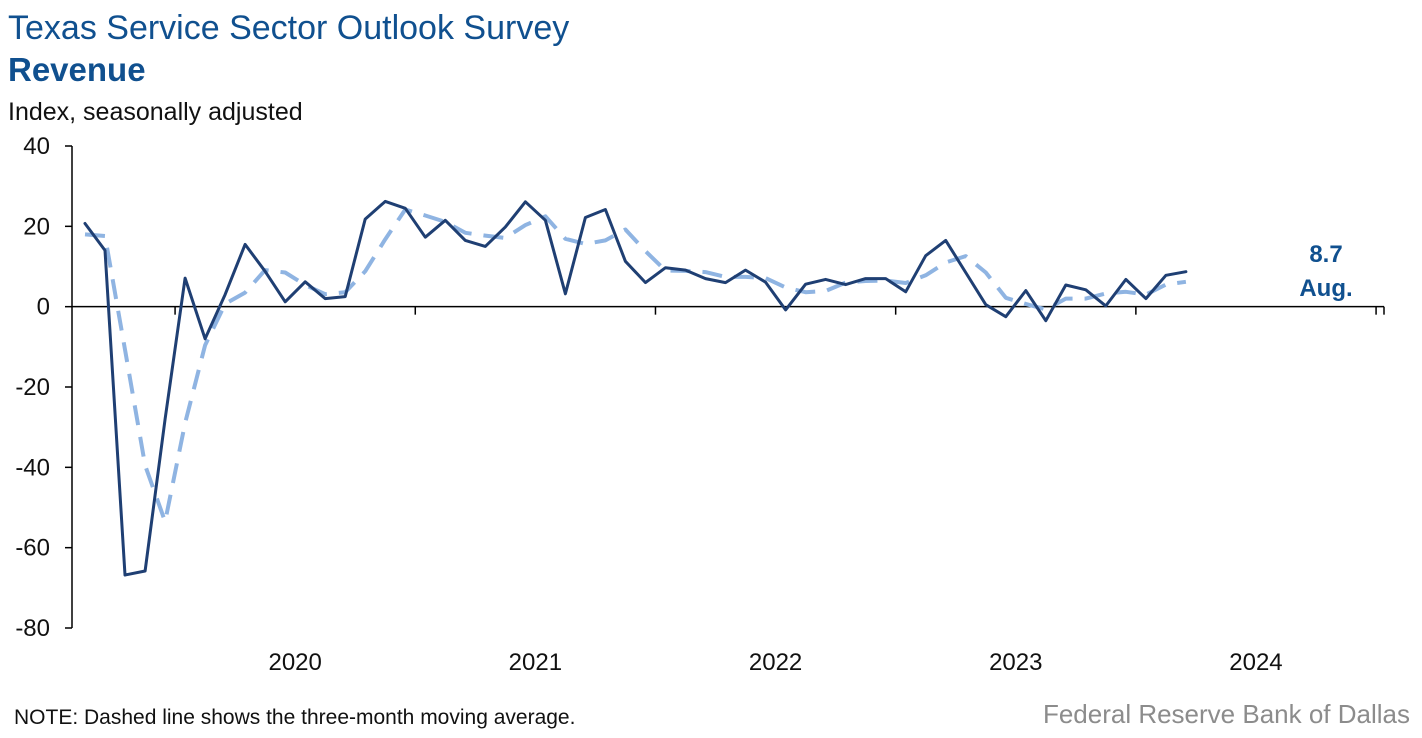  I want to click on y-axis: 40 20 0 -20 -40 -60 -80, so click(44, 387).